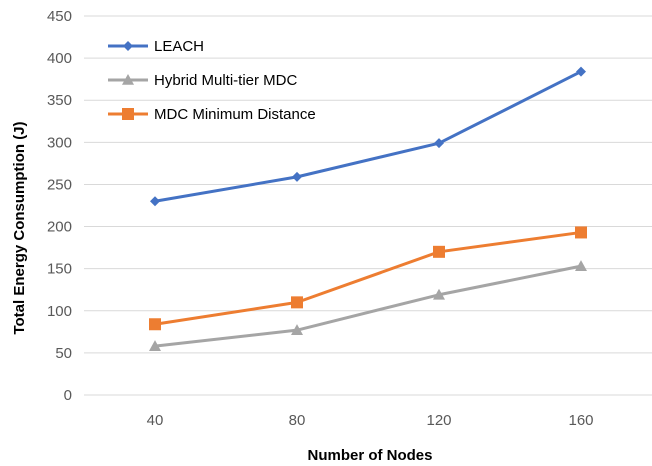  I want to click on y-tick-label: 300, so click(59, 142).